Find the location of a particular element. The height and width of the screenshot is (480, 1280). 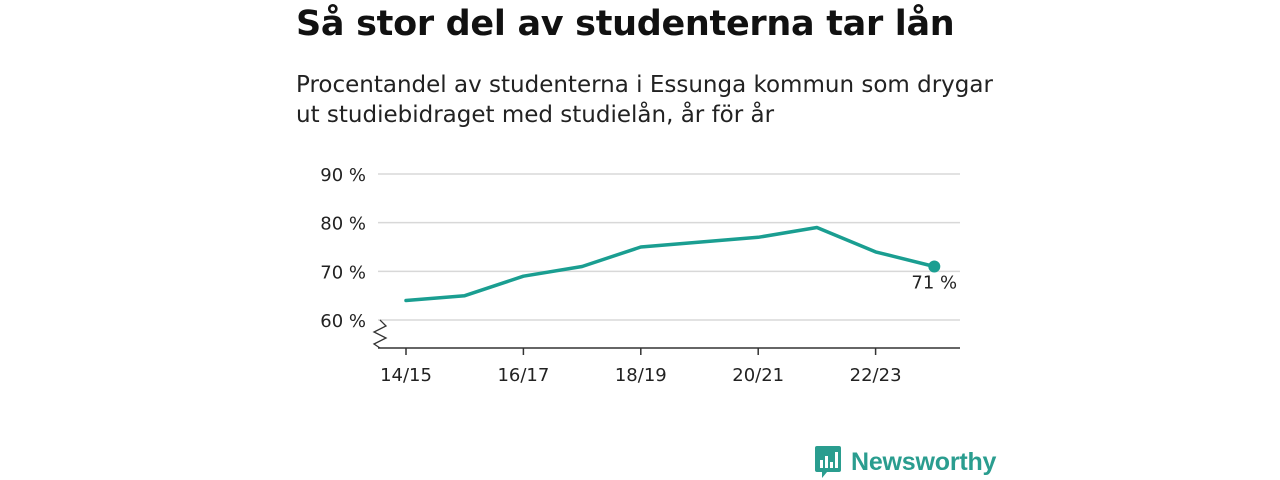

chart-title: Så stor del av studenterna tar lån is located at coordinates (625, 24).